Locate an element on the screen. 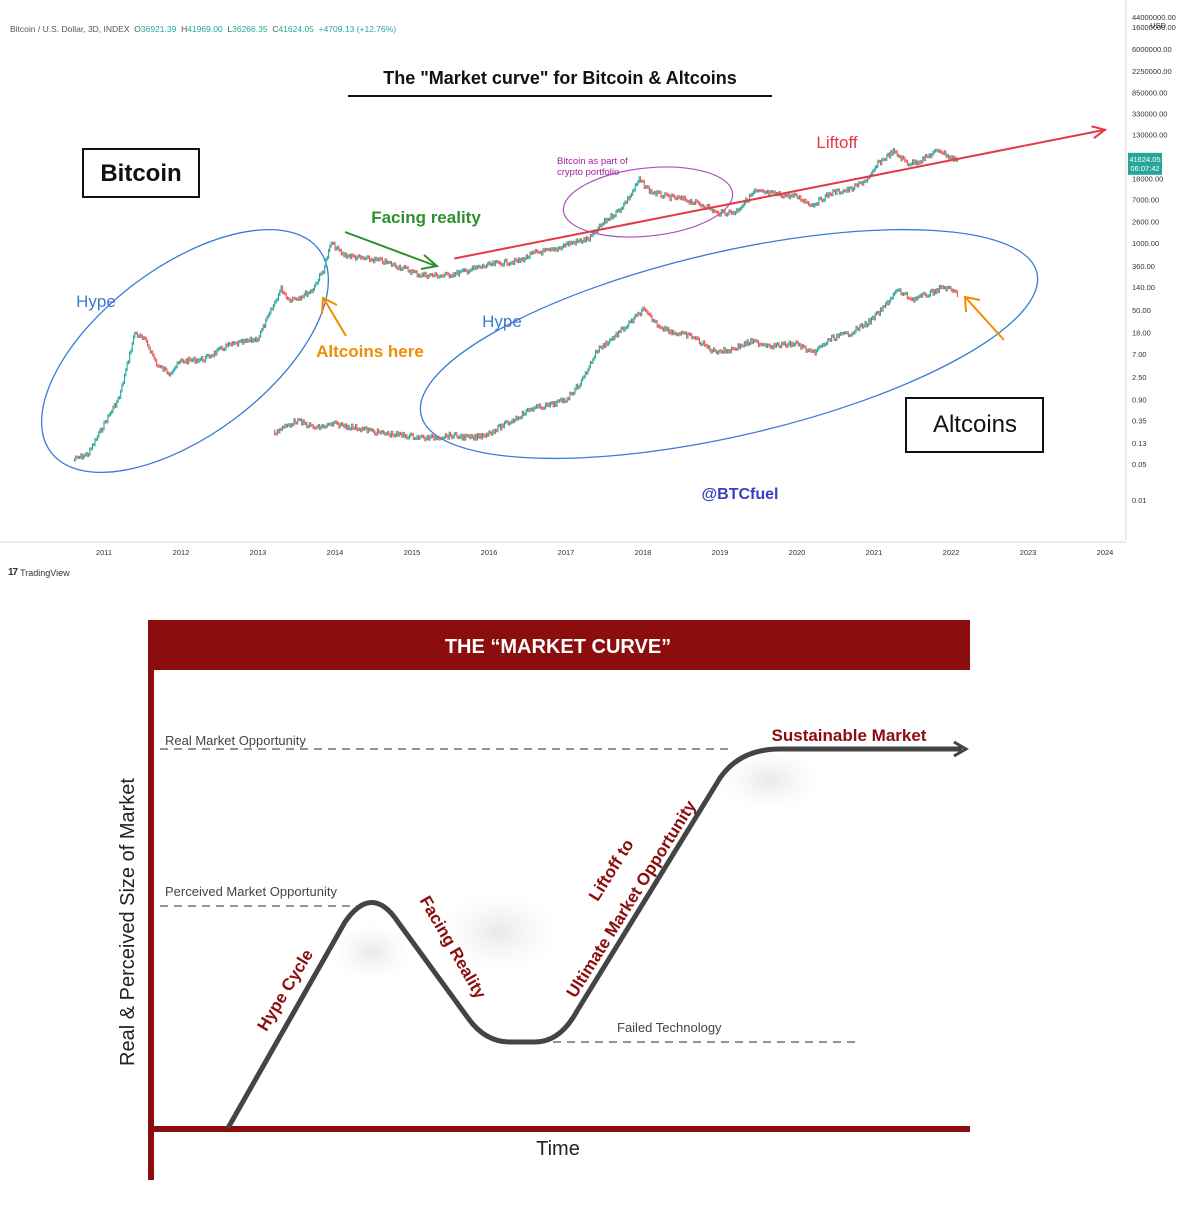 This screenshot has width=1192, height=1205. altcoin-hype-ellipse is located at coordinates (729, 344).